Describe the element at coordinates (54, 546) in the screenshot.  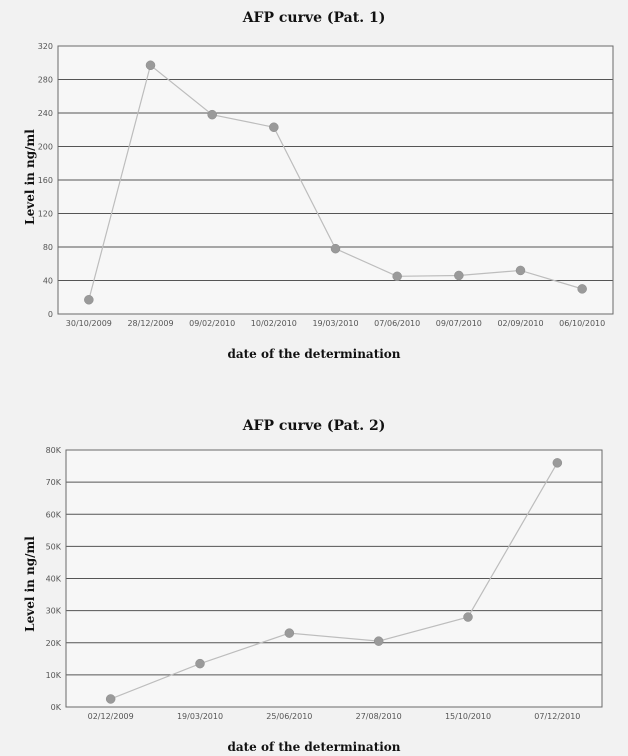
I see `y-tick-label: 50K` at that location.